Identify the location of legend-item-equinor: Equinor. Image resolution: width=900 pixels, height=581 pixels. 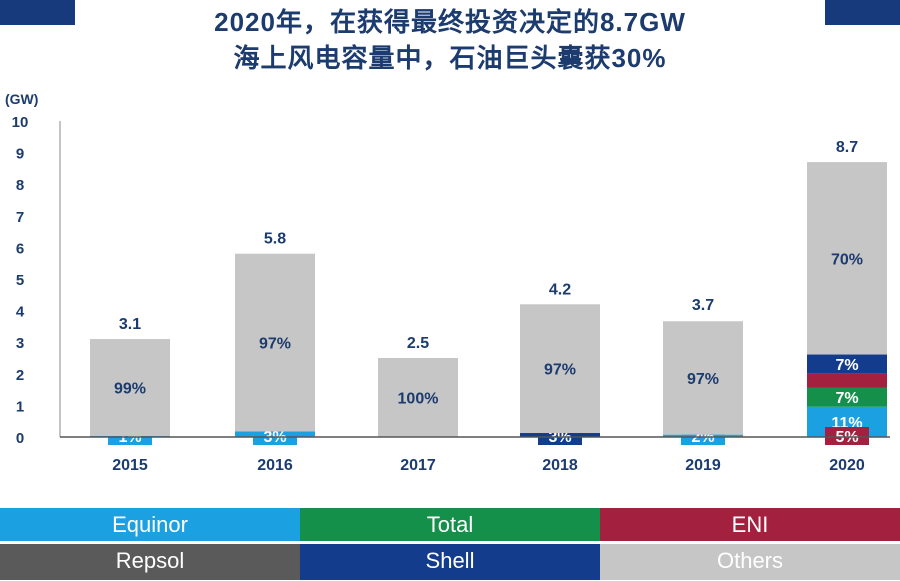
(150, 524).